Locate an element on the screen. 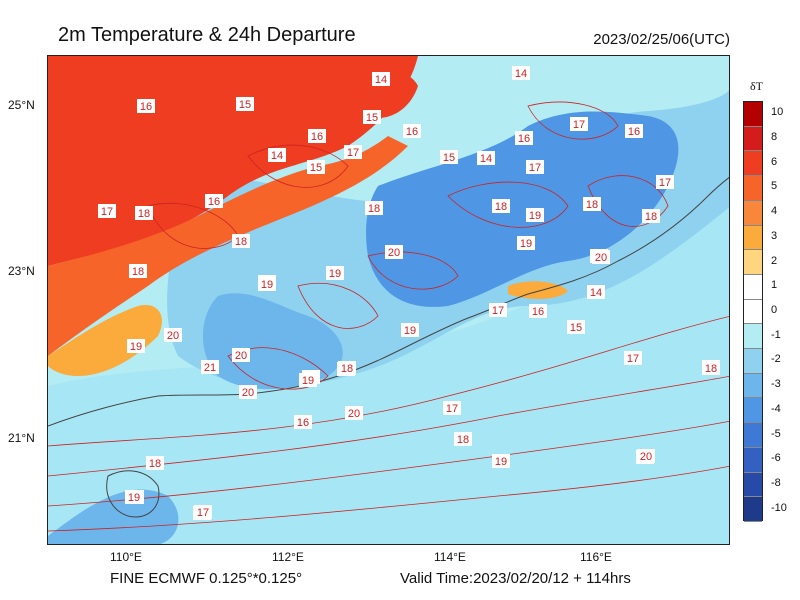  x-tick: 114°E is located at coordinates (450, 557).